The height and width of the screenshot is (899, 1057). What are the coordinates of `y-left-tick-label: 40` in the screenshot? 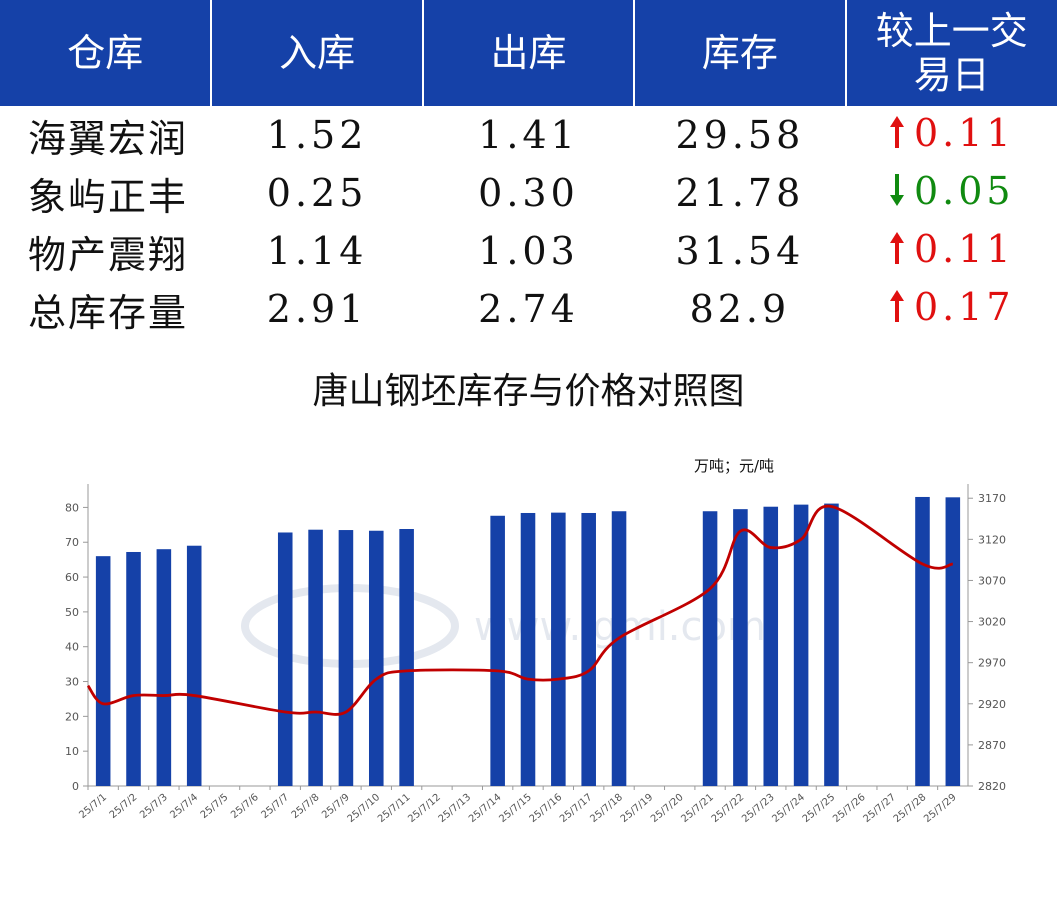 It's located at (72, 647).